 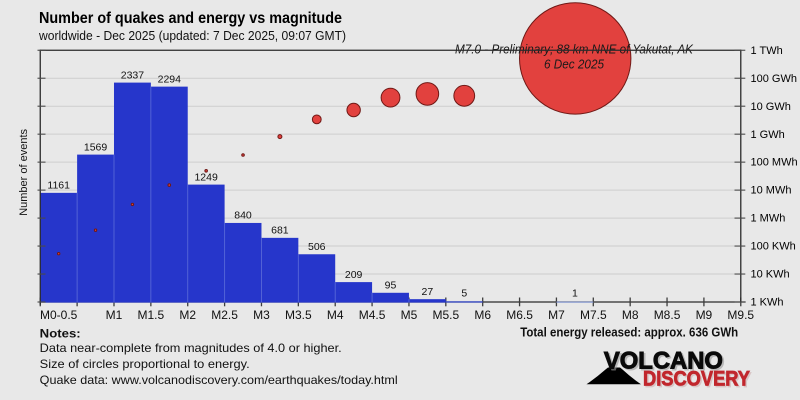 What do you see at coordinates (629, 331) in the screenshot?
I see `svg-text:Total energy released: approx.: Total energy released: approx. 636 GWh` at bounding box center [629, 331].